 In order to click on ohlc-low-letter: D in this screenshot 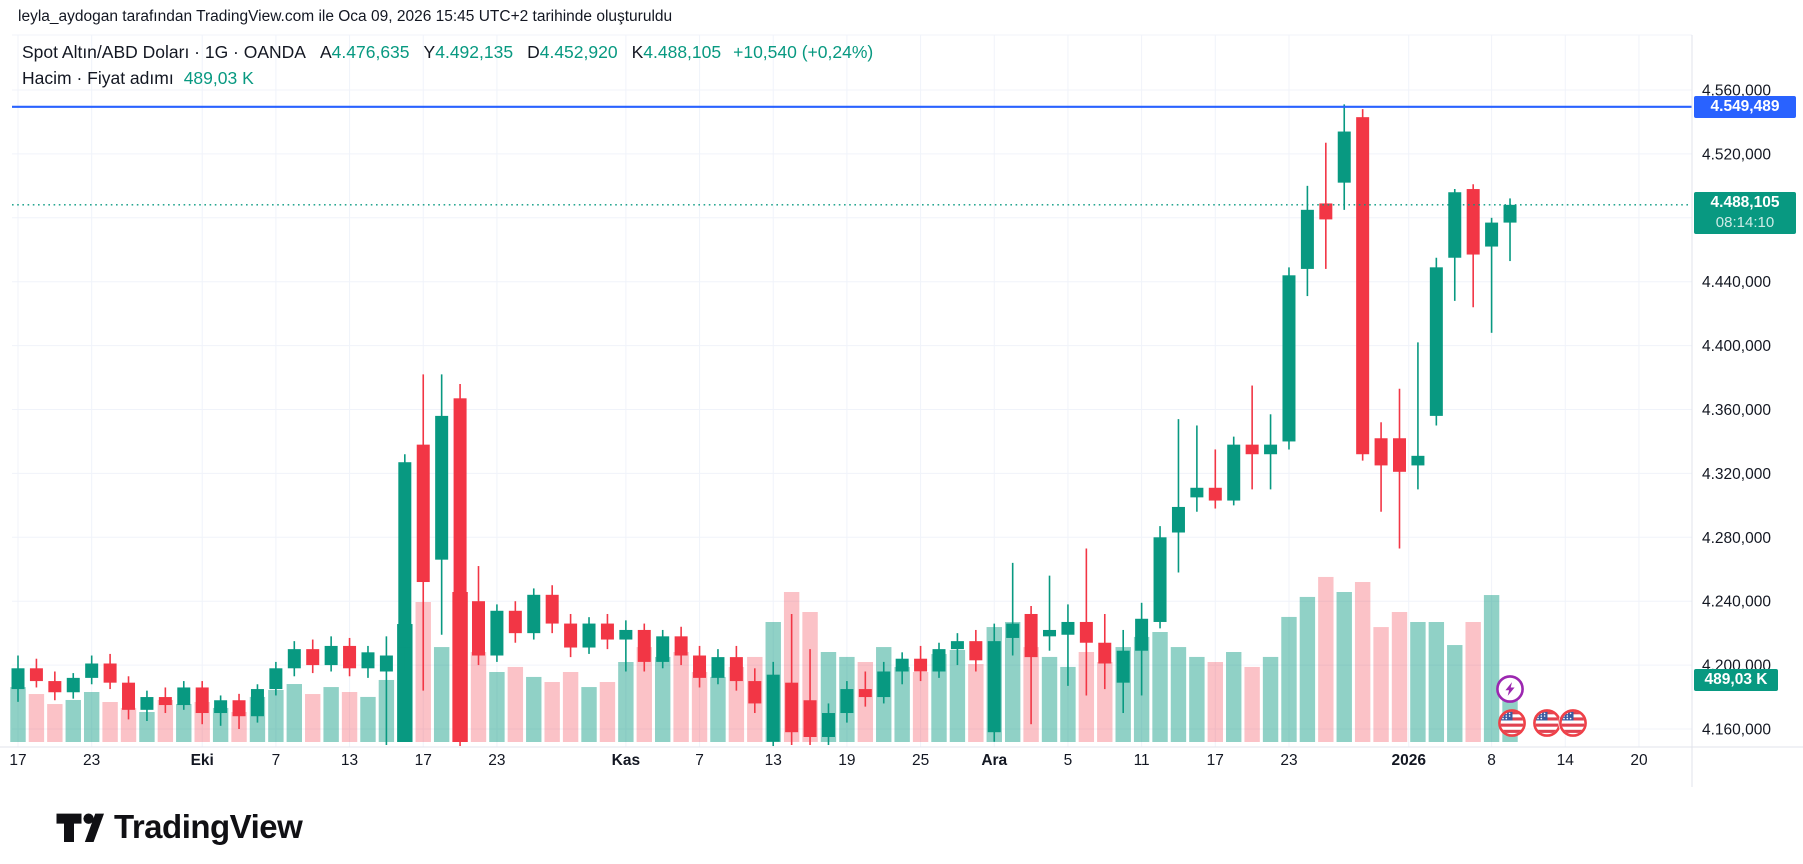, I will do `click(533, 52)`.